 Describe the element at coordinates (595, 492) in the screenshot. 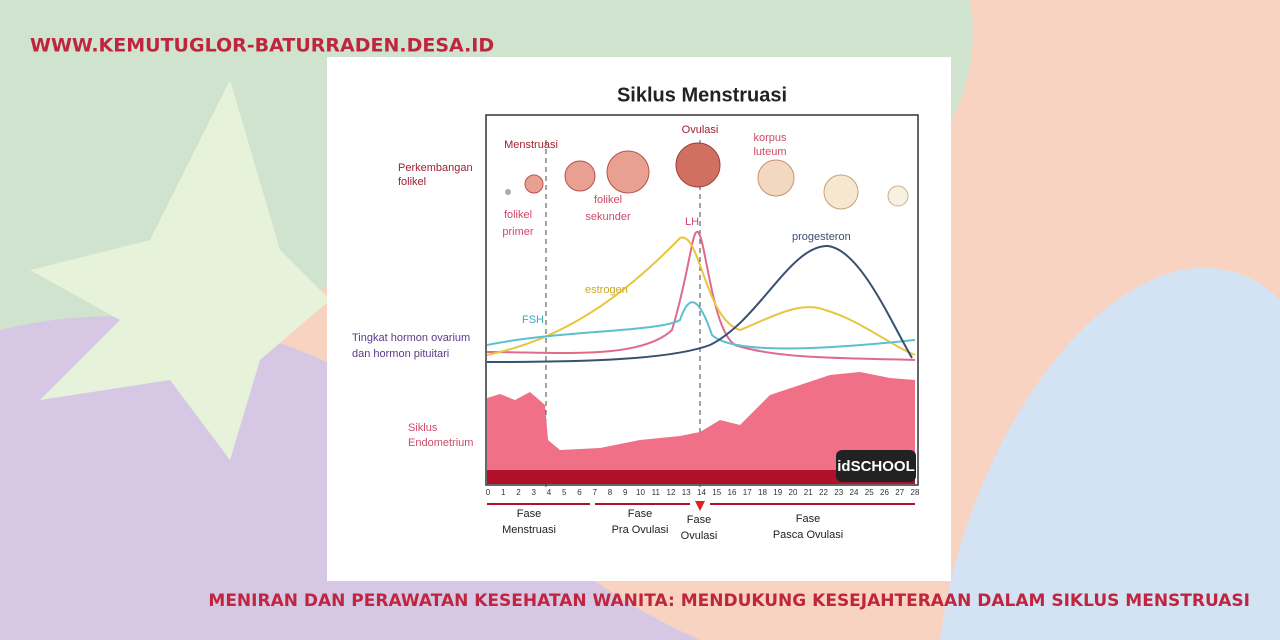

I see `day-label: 7` at that location.